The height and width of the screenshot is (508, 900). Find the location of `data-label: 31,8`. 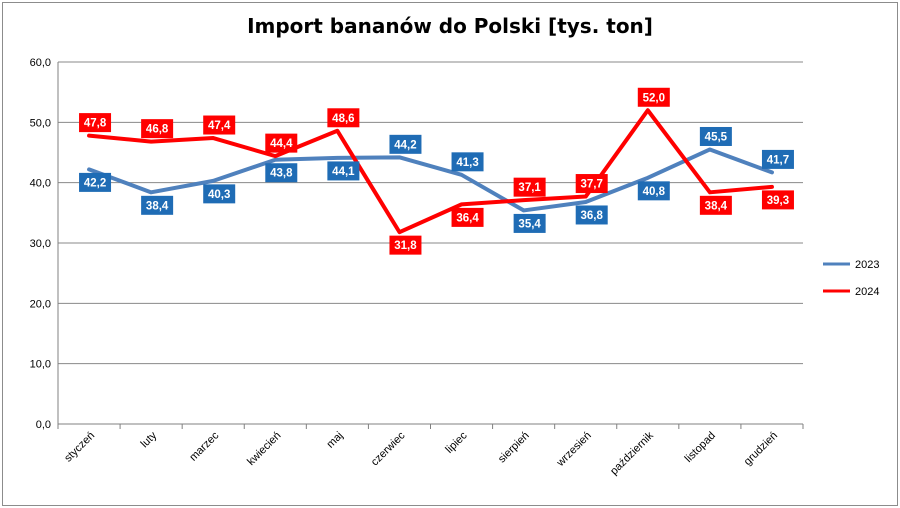

data-label: 31,8 is located at coordinates (405, 246).